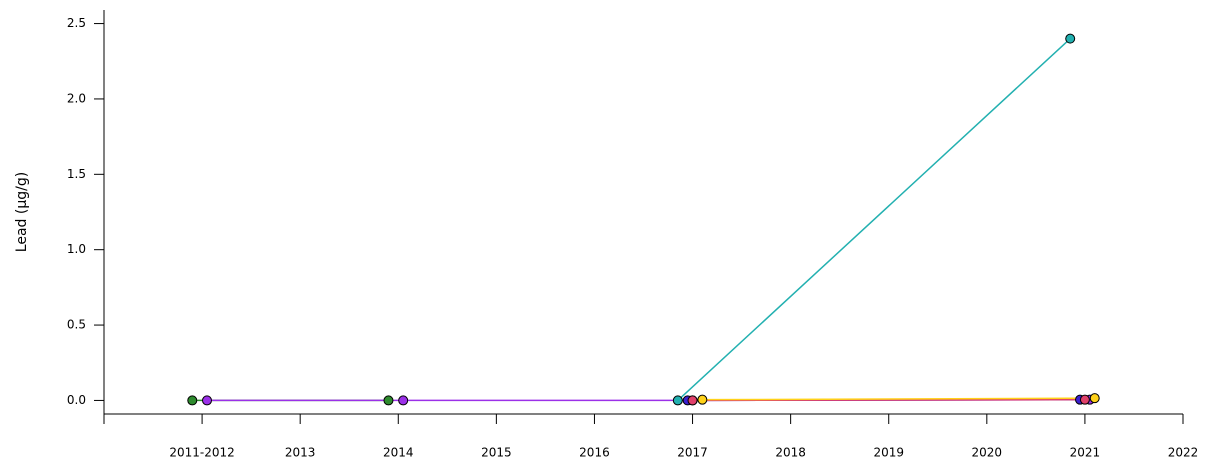  Describe the element at coordinates (692, 453) in the screenshot. I see `x-tick-label: 2017` at that location.